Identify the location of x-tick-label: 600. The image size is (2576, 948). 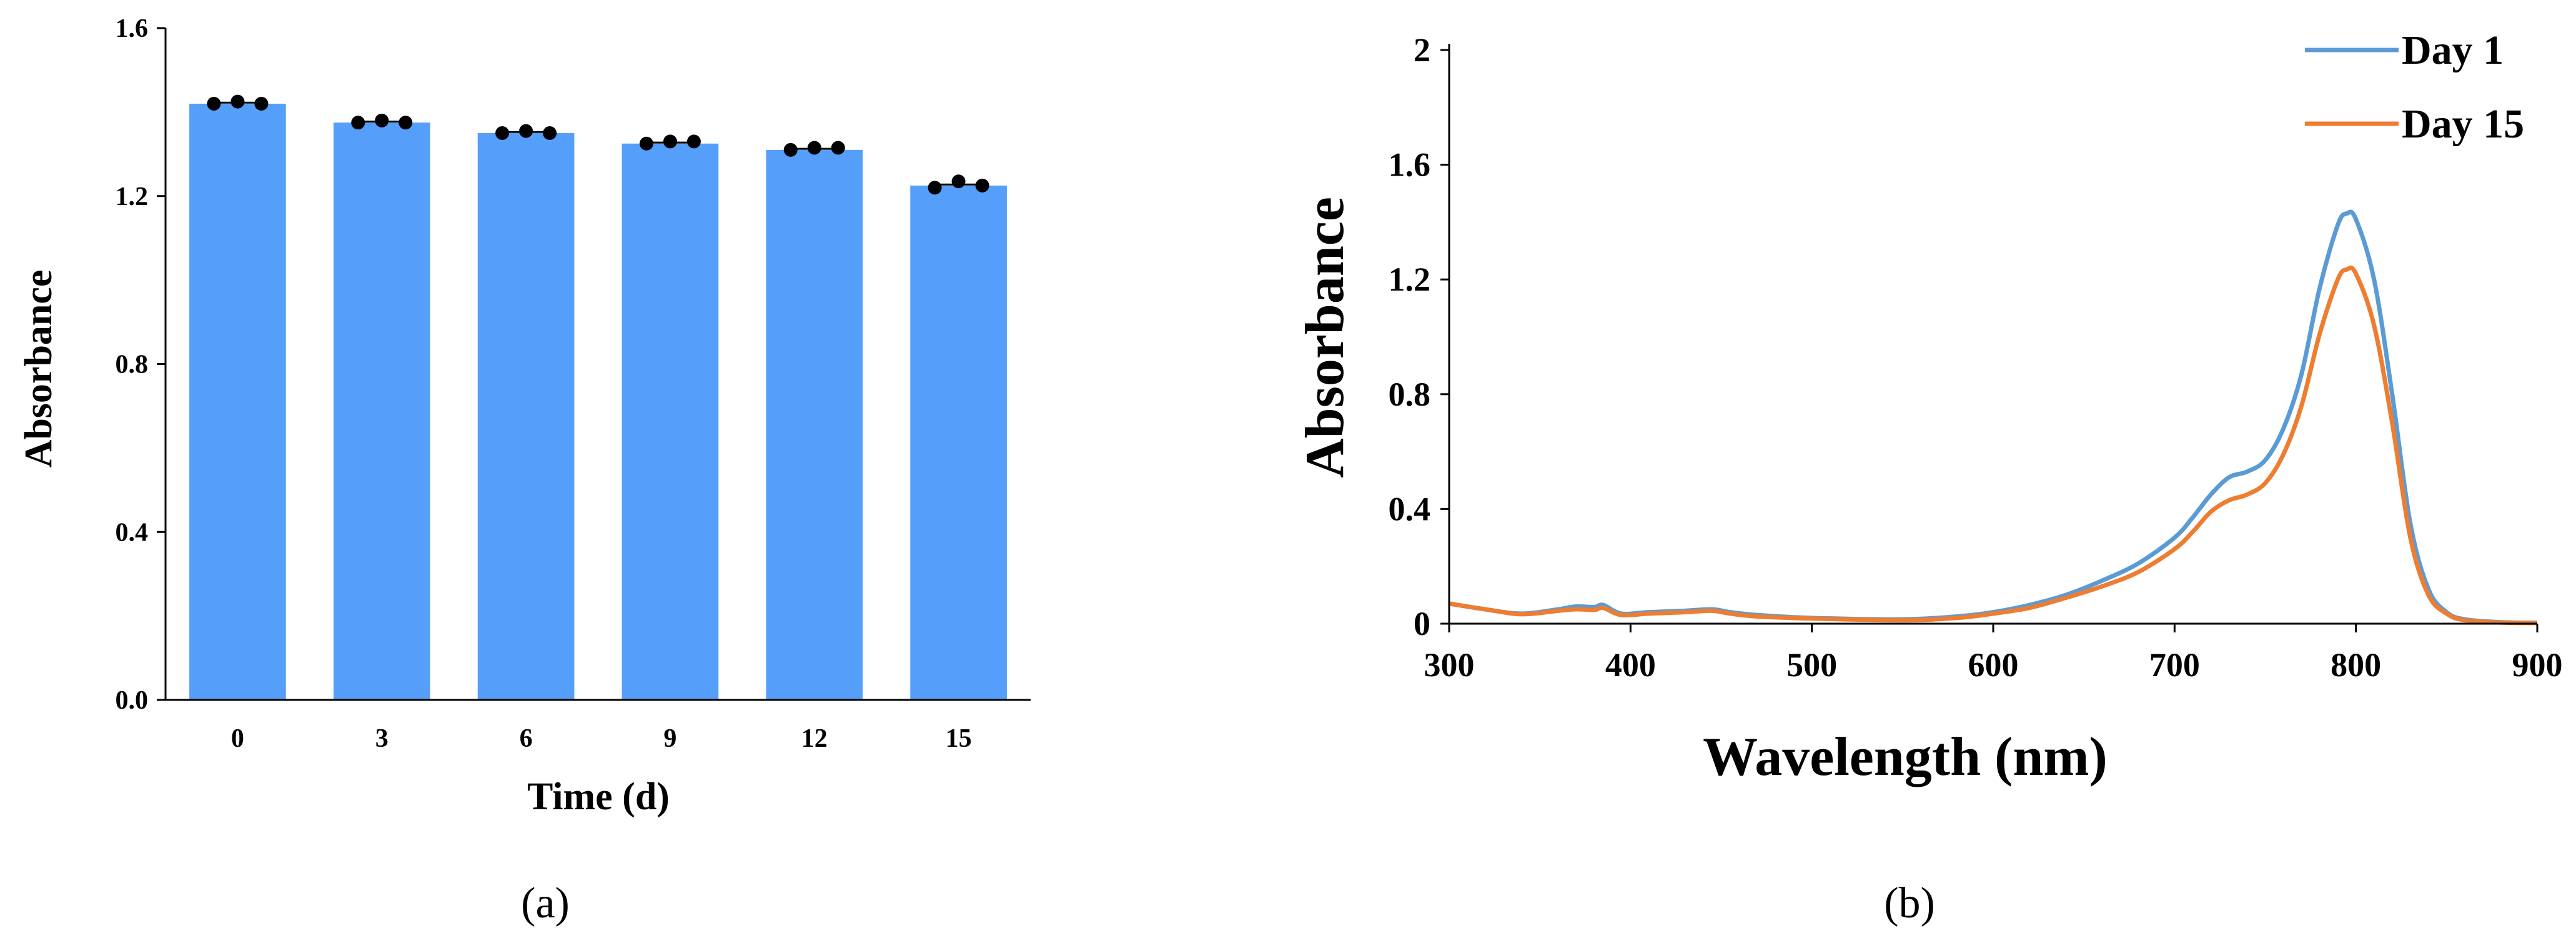
(1993, 665).